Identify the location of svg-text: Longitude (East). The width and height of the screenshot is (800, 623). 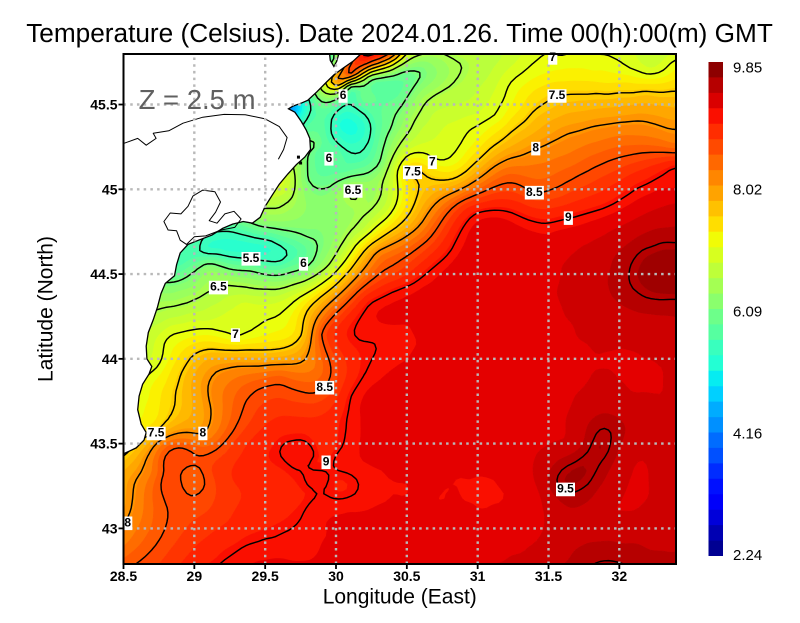
(400, 596).